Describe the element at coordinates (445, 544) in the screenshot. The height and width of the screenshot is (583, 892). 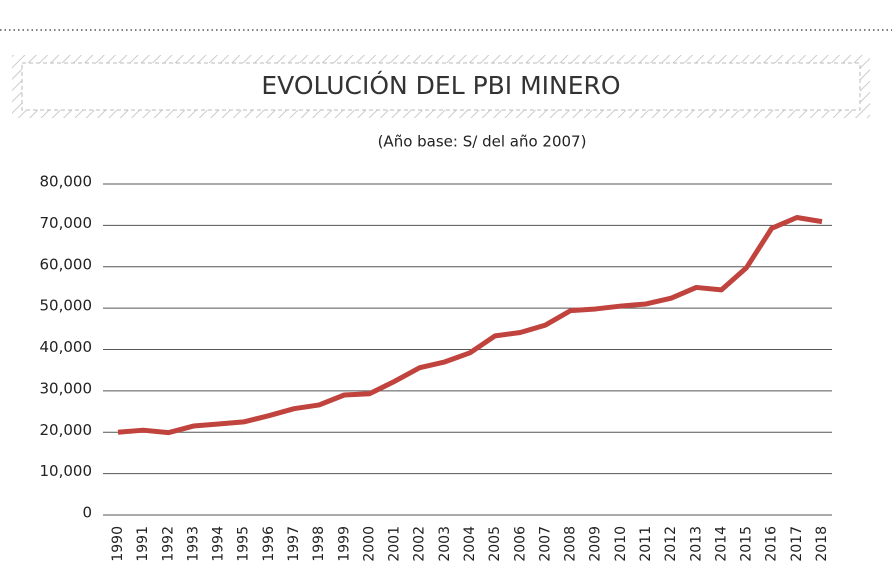
I see `x-tick-label: 2003` at that location.